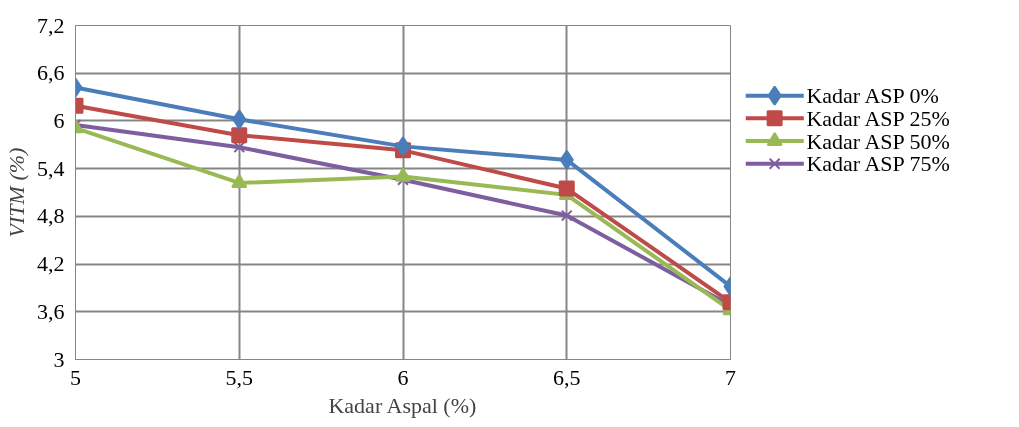 The image size is (1019, 427). I want to click on legend-label: Kadar ASP 50%, so click(878, 141).